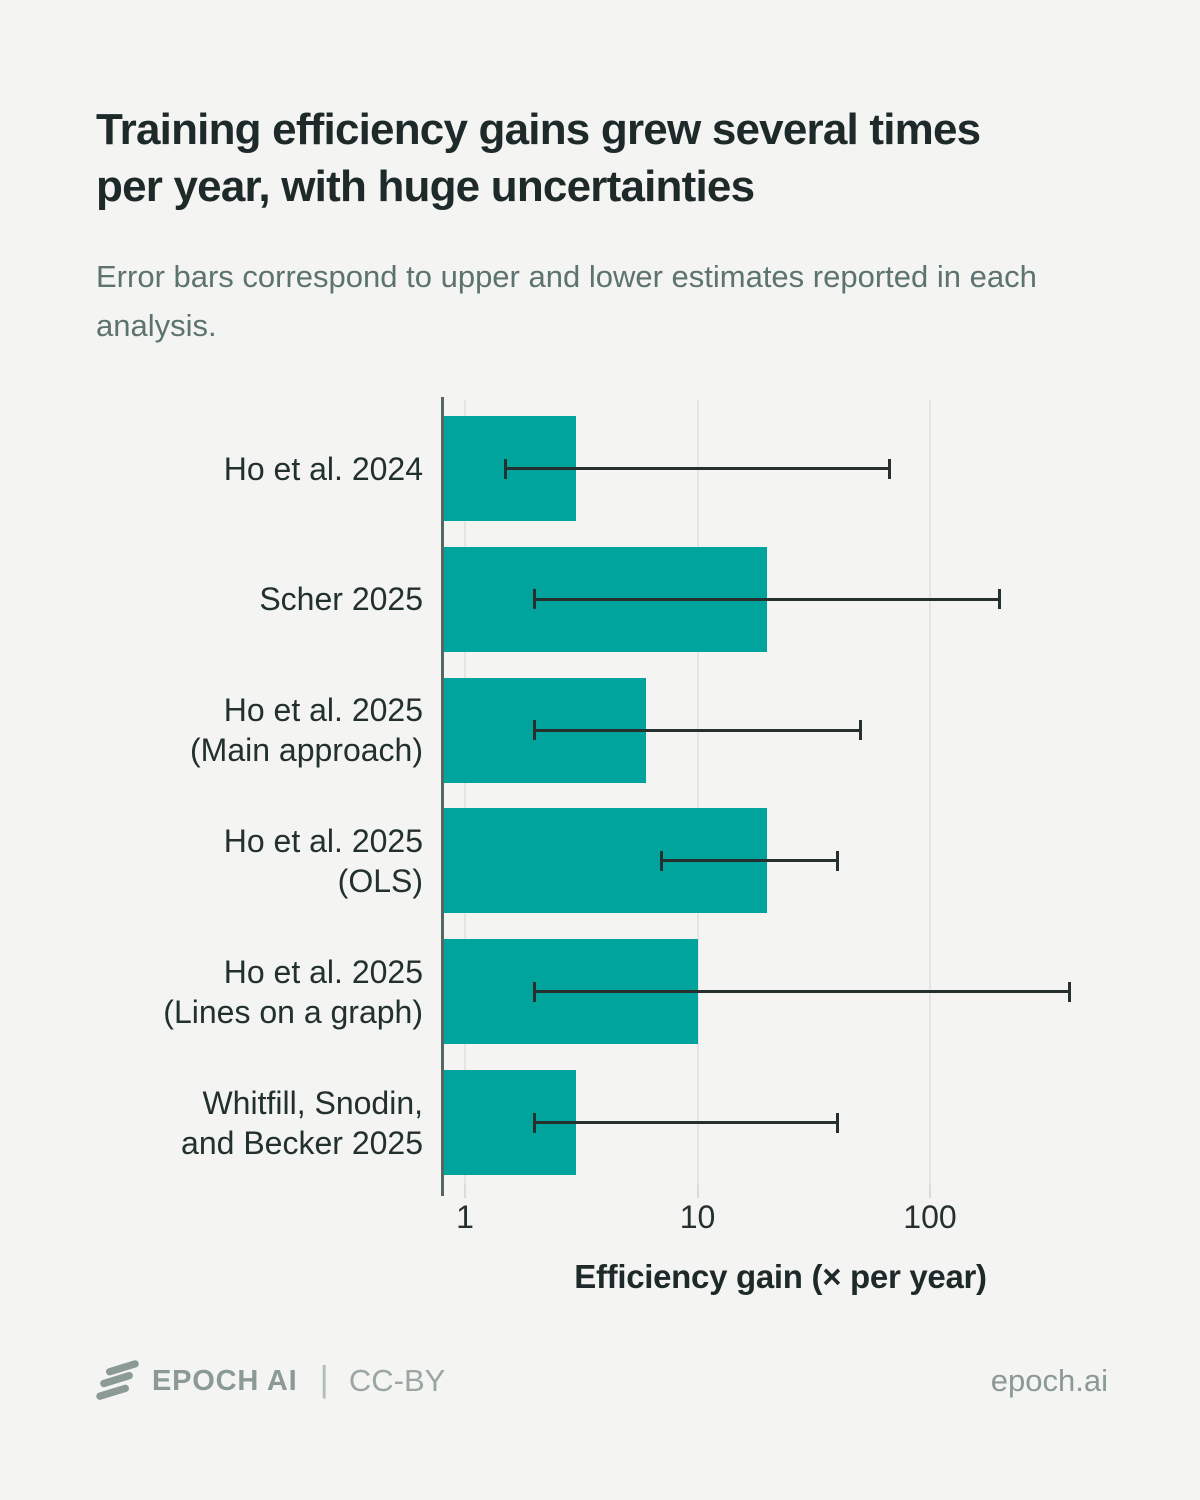  Describe the element at coordinates (465, 1217) in the screenshot. I see `x-tick-label: 1` at that location.